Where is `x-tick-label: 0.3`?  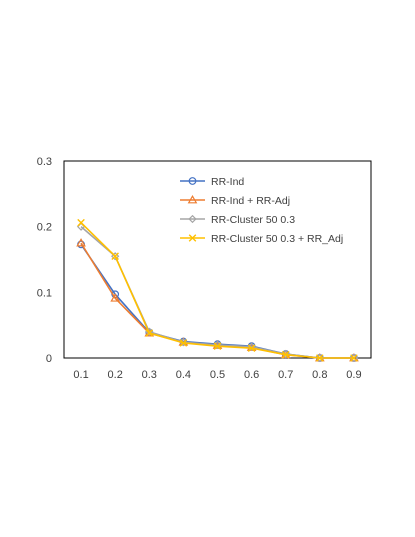
x-tick-label: 0.3 is located at coordinates (149, 375).